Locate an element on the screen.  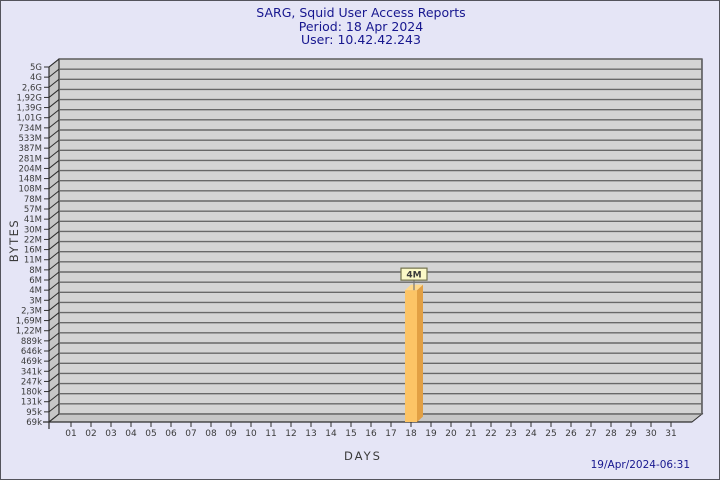
y-tick-label: 1,01G is located at coordinates (29, 119).